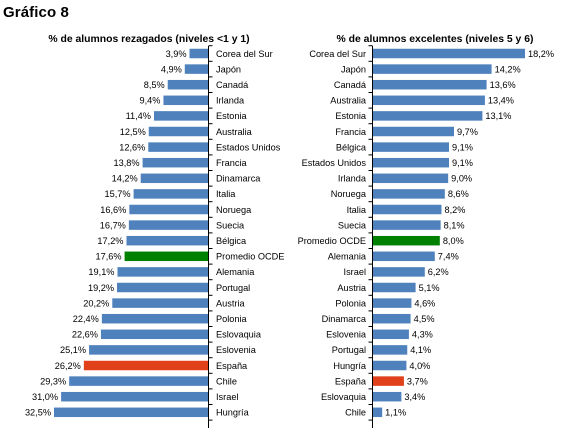  Describe the element at coordinates (449, 53) in the screenshot. I see `right-bar-corea-del-sur` at that location.